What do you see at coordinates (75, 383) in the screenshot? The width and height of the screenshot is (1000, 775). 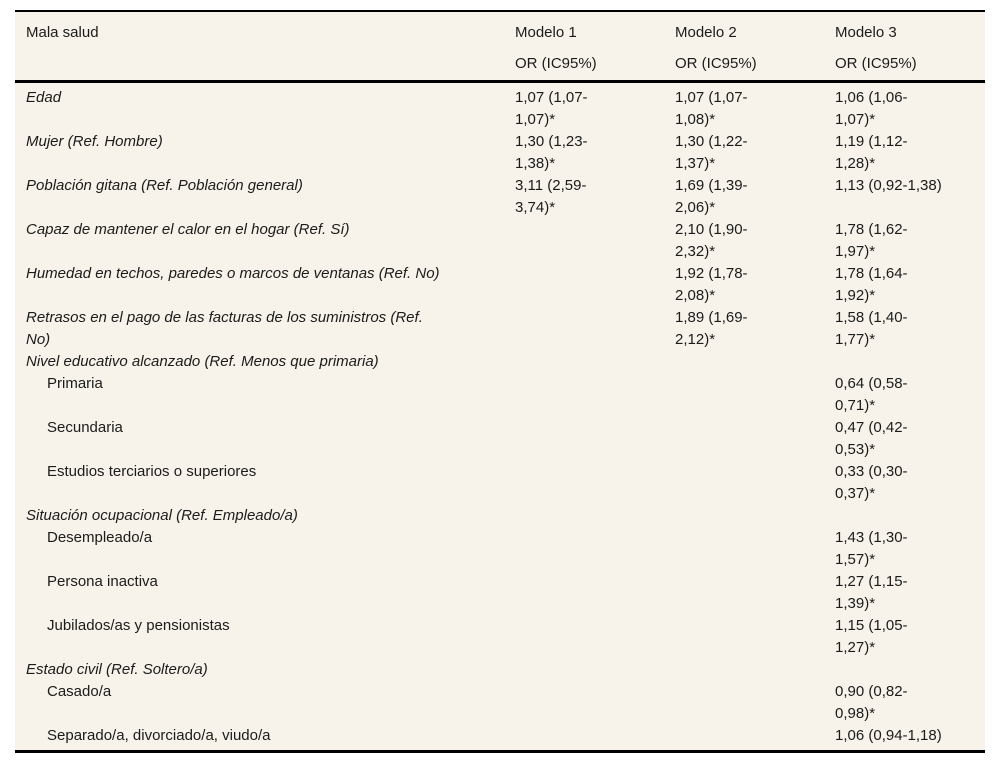 I see `row-label: Primaria` at bounding box center [75, 383].